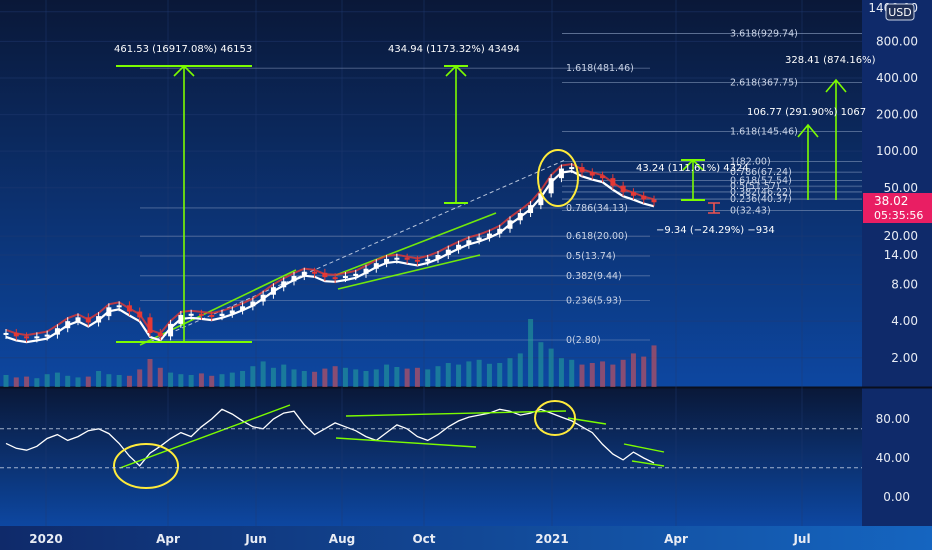 This screenshot has width=932, height=550. What do you see at coordinates (897, 78) in the screenshot?
I see `price-tick-label: 400.00` at bounding box center [897, 78].